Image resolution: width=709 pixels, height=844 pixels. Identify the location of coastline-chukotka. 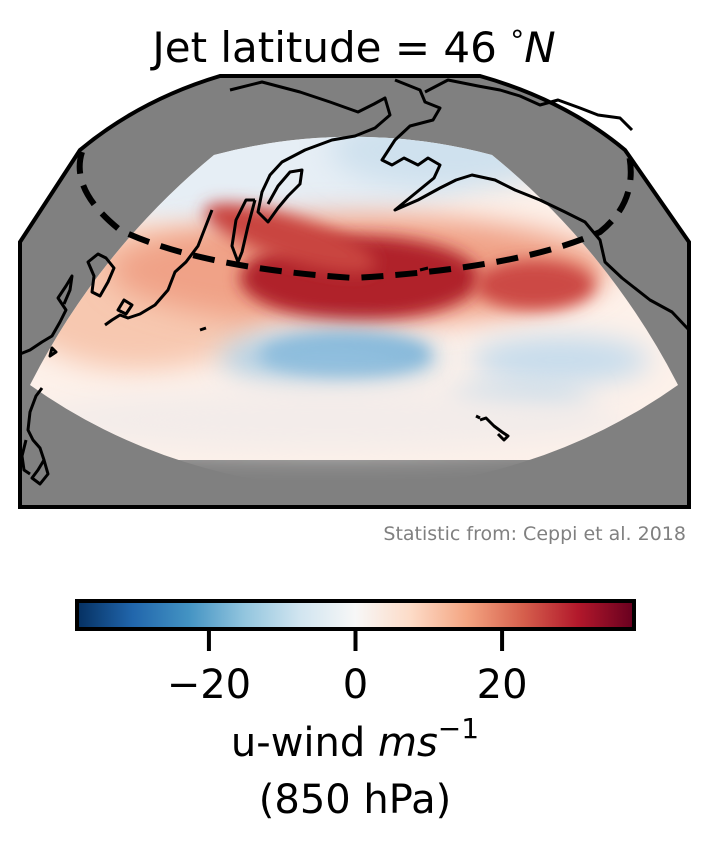
(310, 152).